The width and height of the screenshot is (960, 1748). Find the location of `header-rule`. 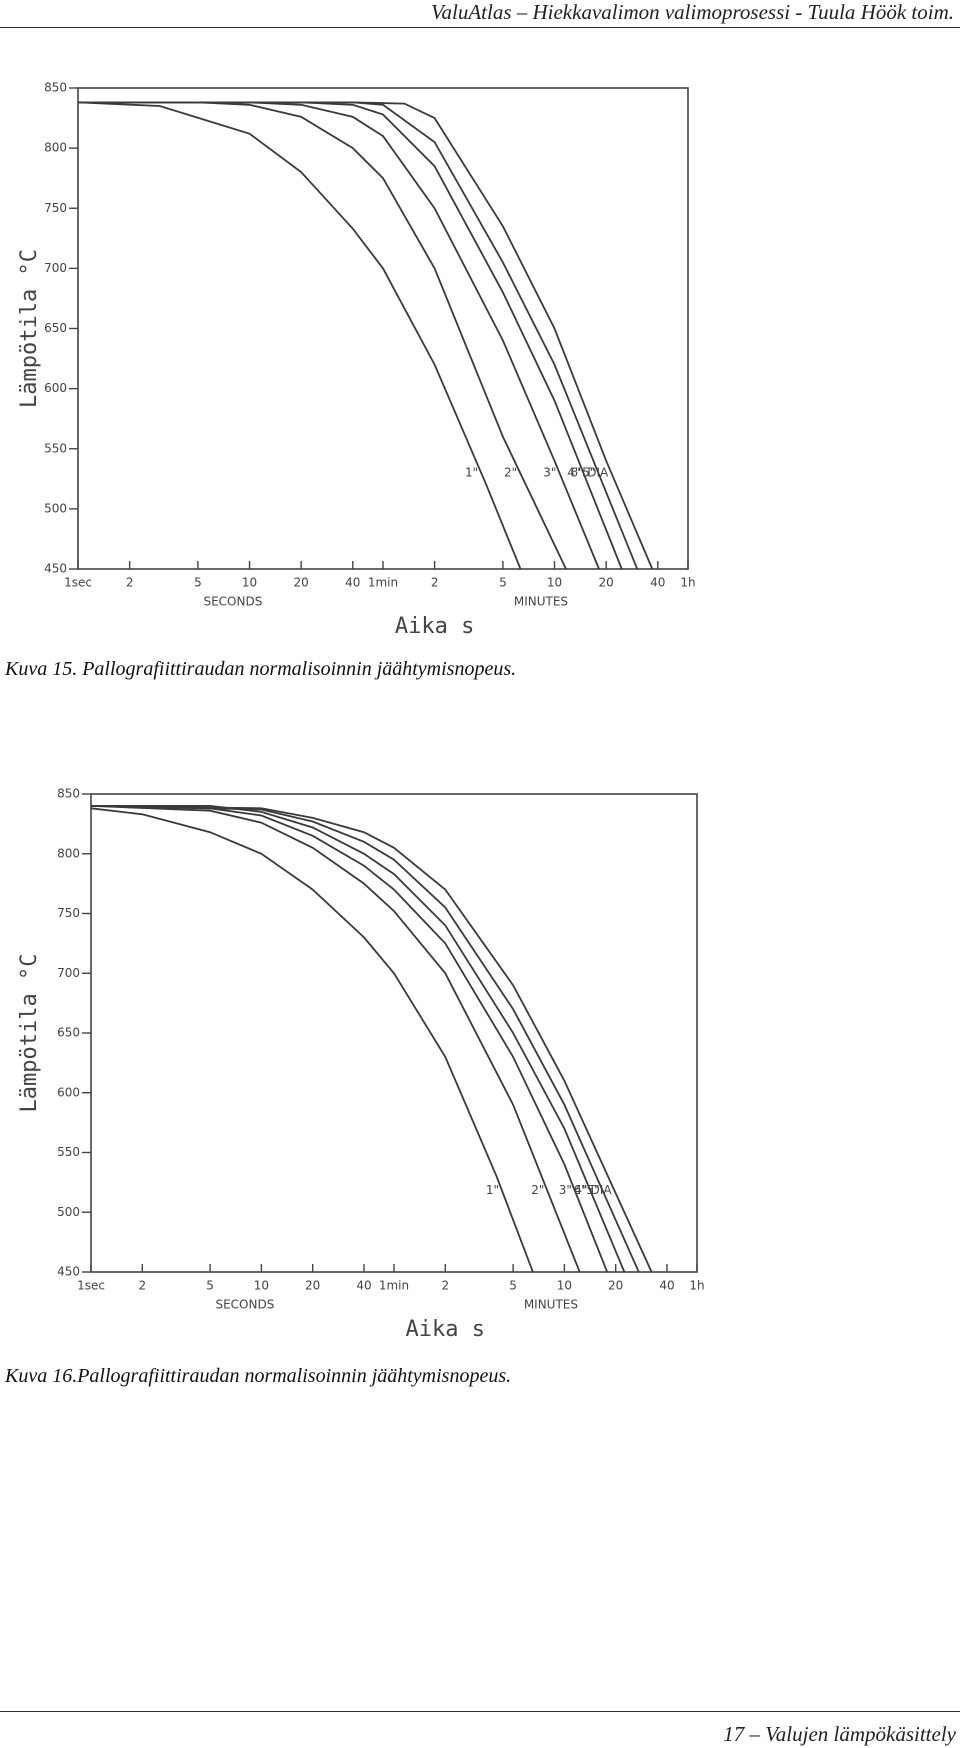

header-rule is located at coordinates (480, 27).